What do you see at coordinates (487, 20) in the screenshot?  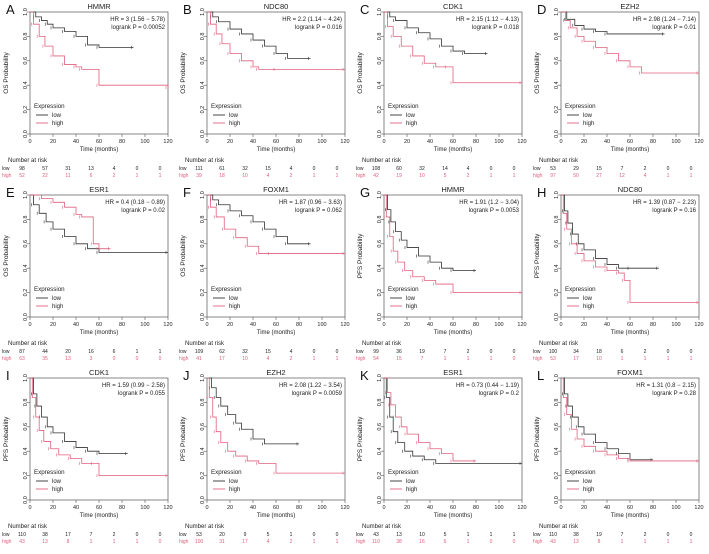 I see `hazard-ratio: HR = 2.15 (1.12 − 4.13)` at bounding box center [487, 20].